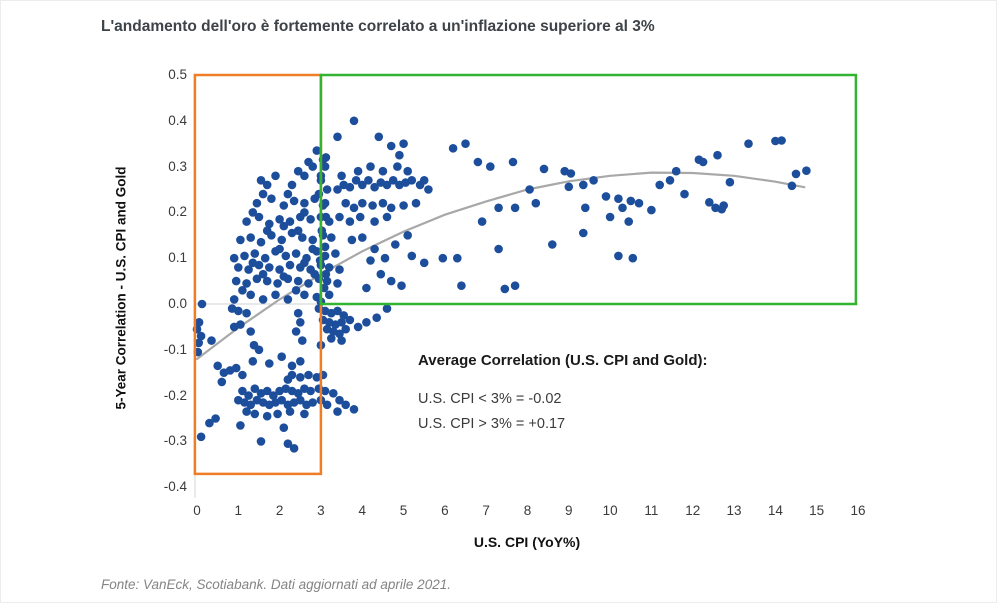  What do you see at coordinates (498, 513) in the screenshot?
I see `x-axis-ticks: 0 1 2 3 4 5 6 7 8 9 10 11 12 13 14 15 16` at bounding box center [498, 513].